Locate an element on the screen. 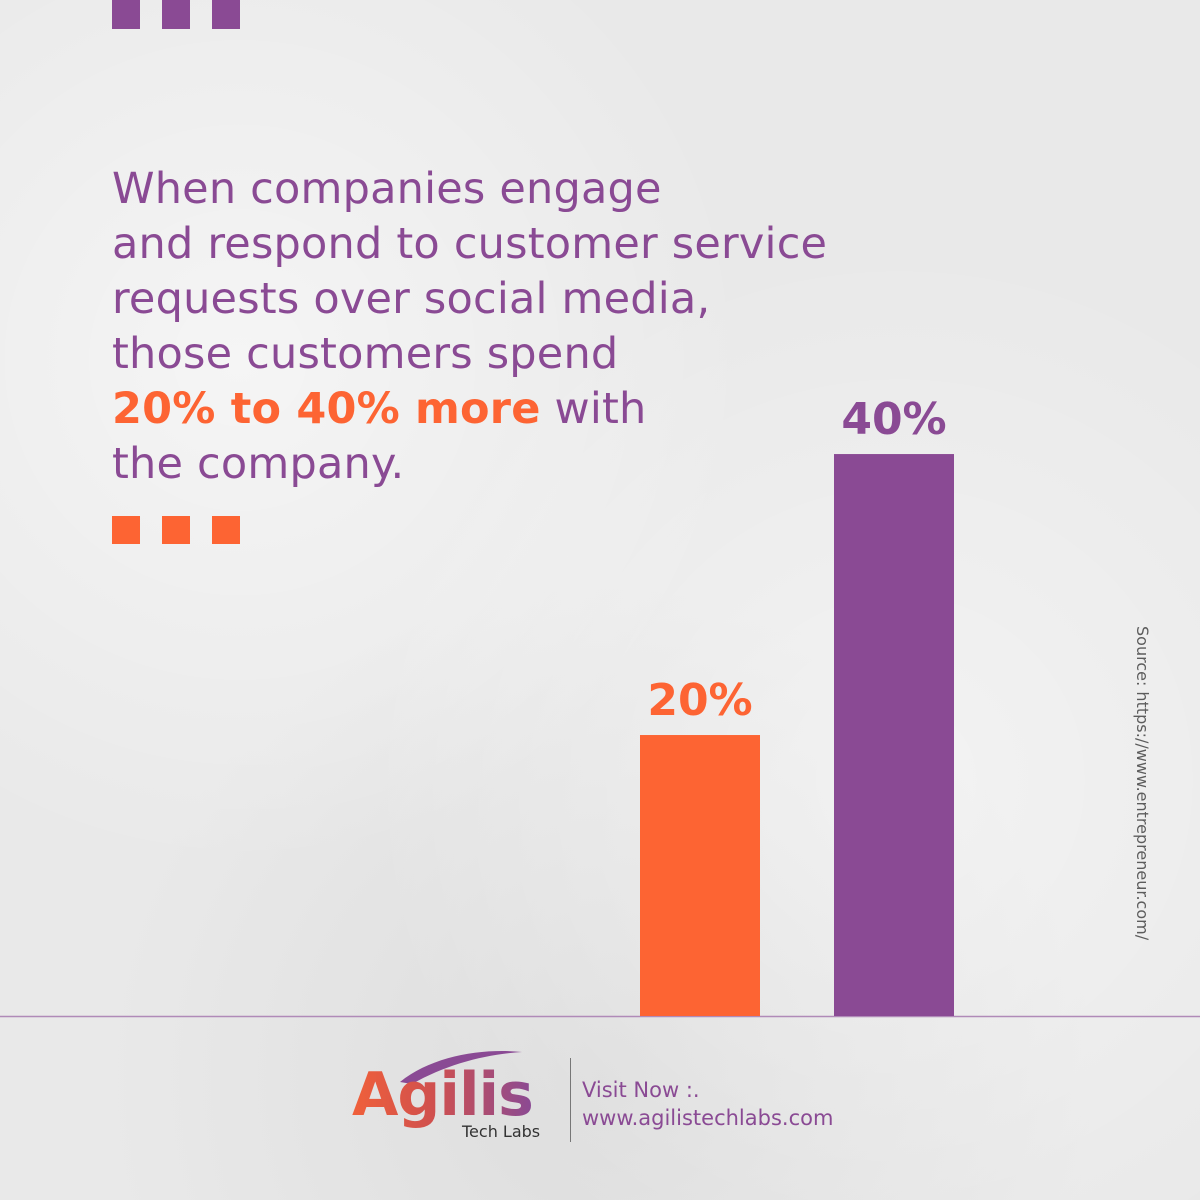 This screenshot has width=1200, height=1200. bar-data-label: 20% is located at coordinates (699, 700).